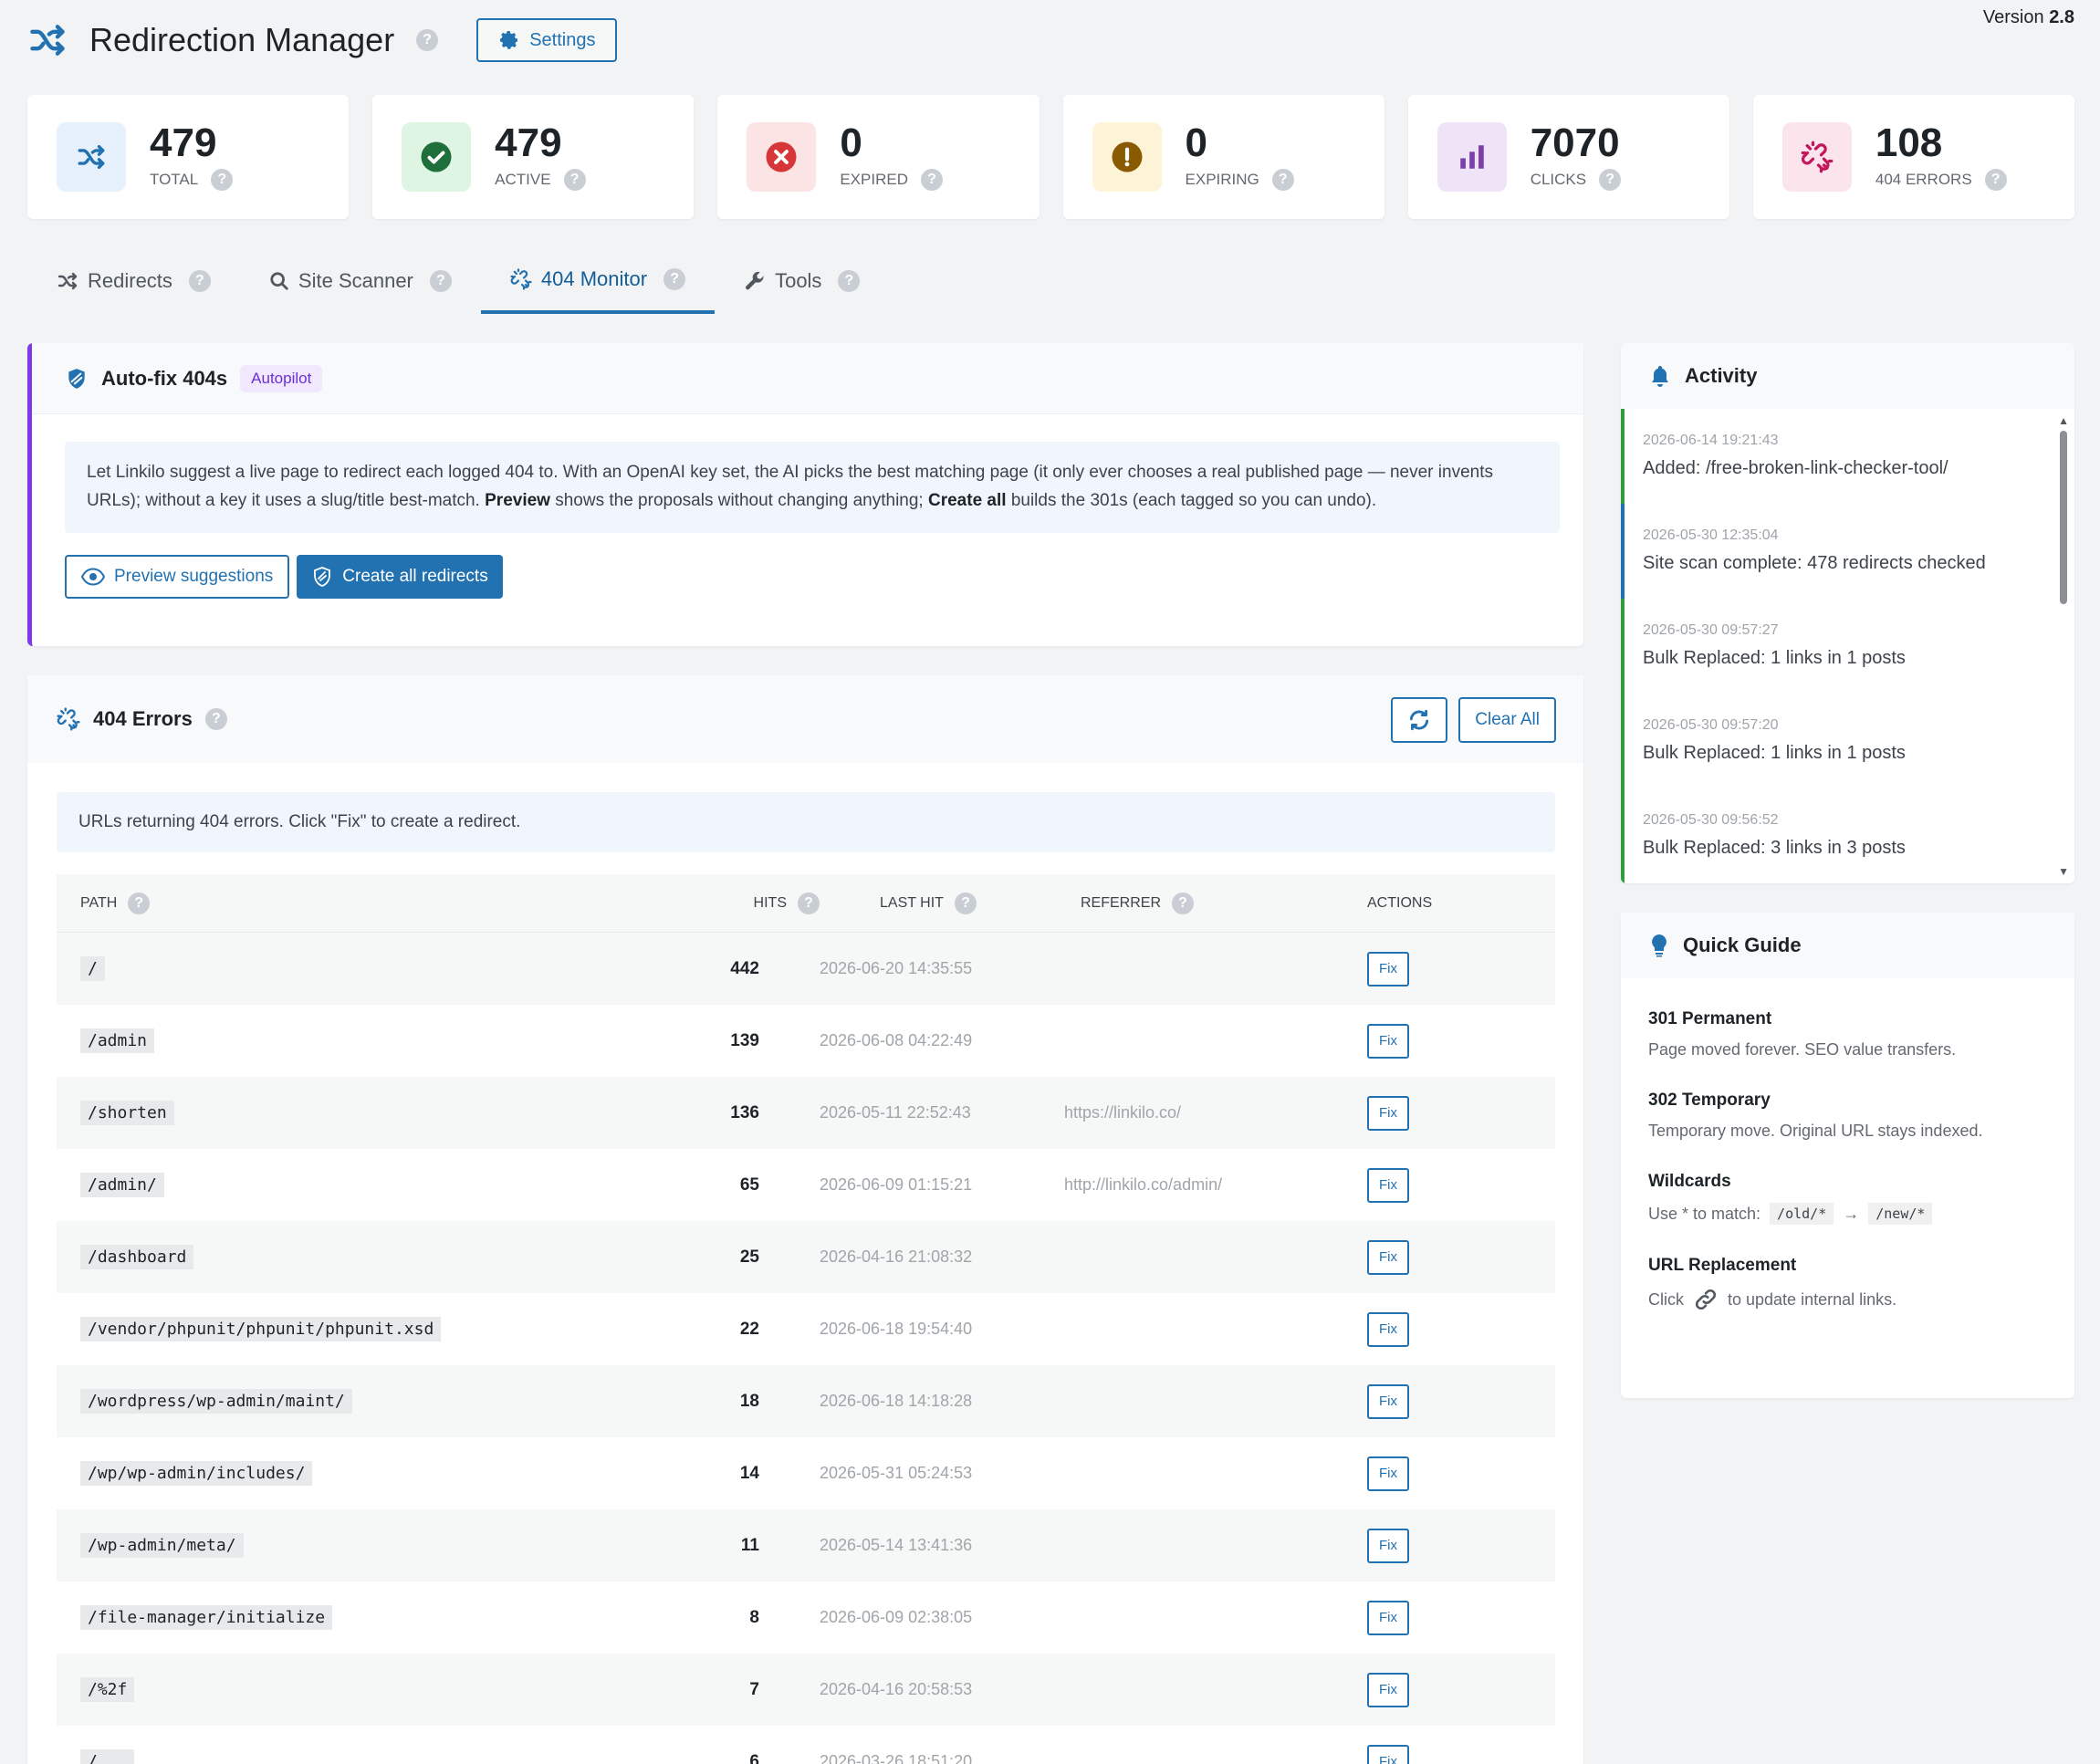 The image size is (2100, 1764). What do you see at coordinates (744, 968) in the screenshot?
I see `hits-value: 442` at bounding box center [744, 968].